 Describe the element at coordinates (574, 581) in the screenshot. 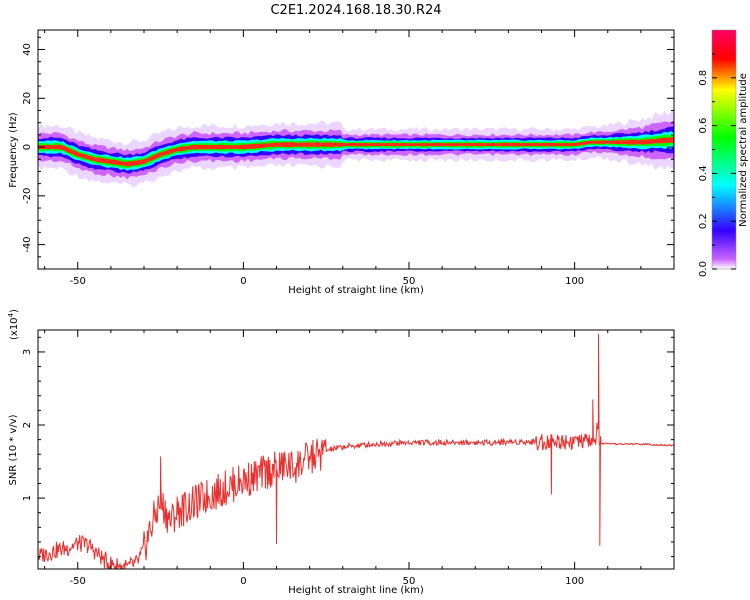

I see `snr-xtick-label: 100` at that location.